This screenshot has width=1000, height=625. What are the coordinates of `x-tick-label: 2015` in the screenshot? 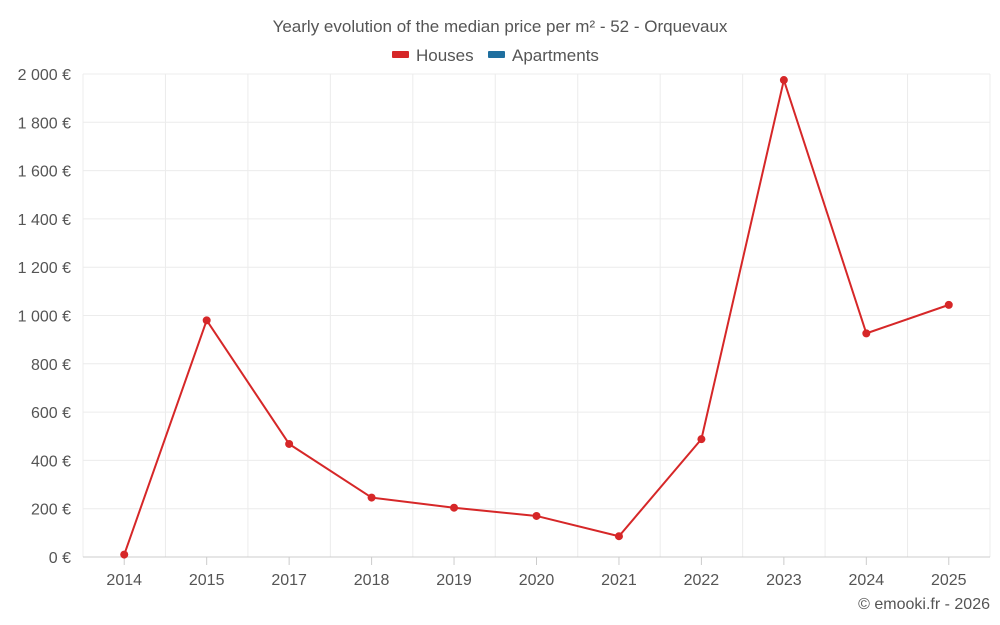 It's located at (207, 580).